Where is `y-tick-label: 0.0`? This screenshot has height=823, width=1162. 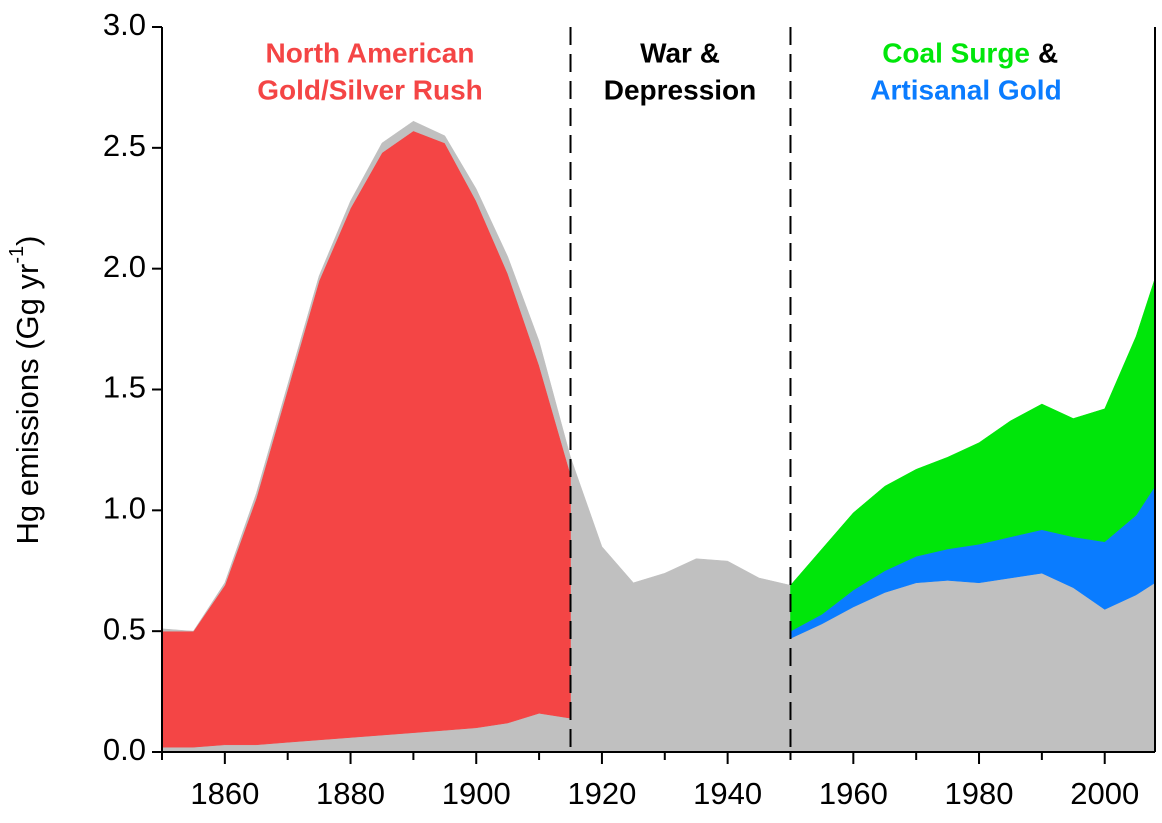 y-tick-label: 0.0 is located at coordinates (124, 749).